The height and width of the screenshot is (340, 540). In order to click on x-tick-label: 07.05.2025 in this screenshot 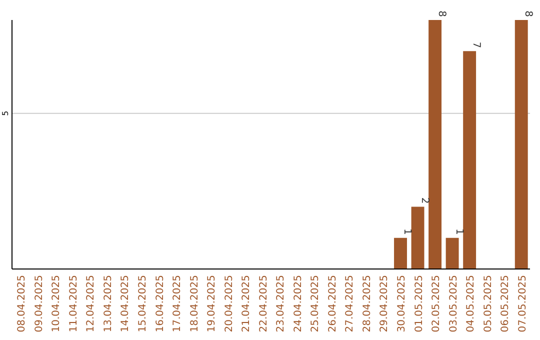, I will do `click(522, 303)`.